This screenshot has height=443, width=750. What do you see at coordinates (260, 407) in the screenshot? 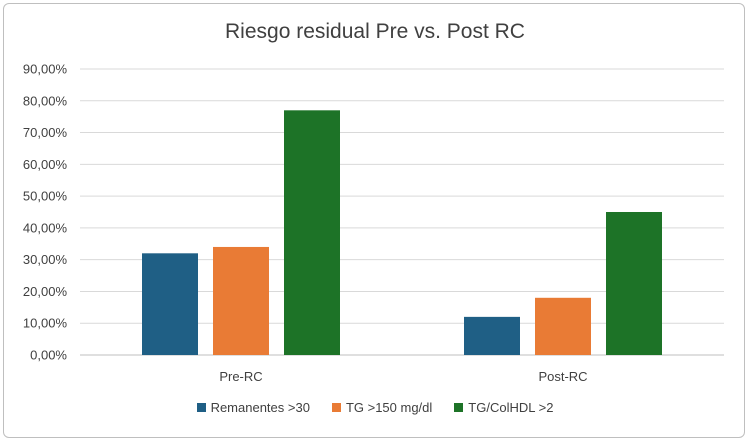
I see `legend-label: Remanentes >30` at bounding box center [260, 407].